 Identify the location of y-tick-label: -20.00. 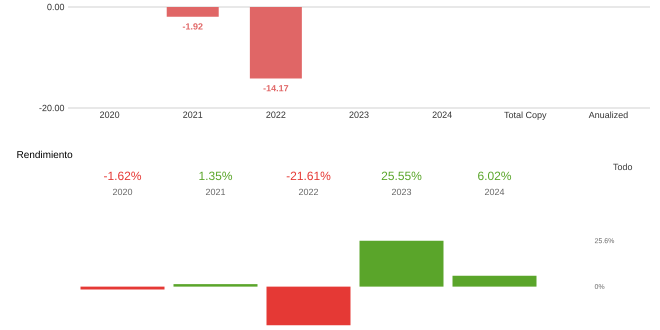
(51, 108).